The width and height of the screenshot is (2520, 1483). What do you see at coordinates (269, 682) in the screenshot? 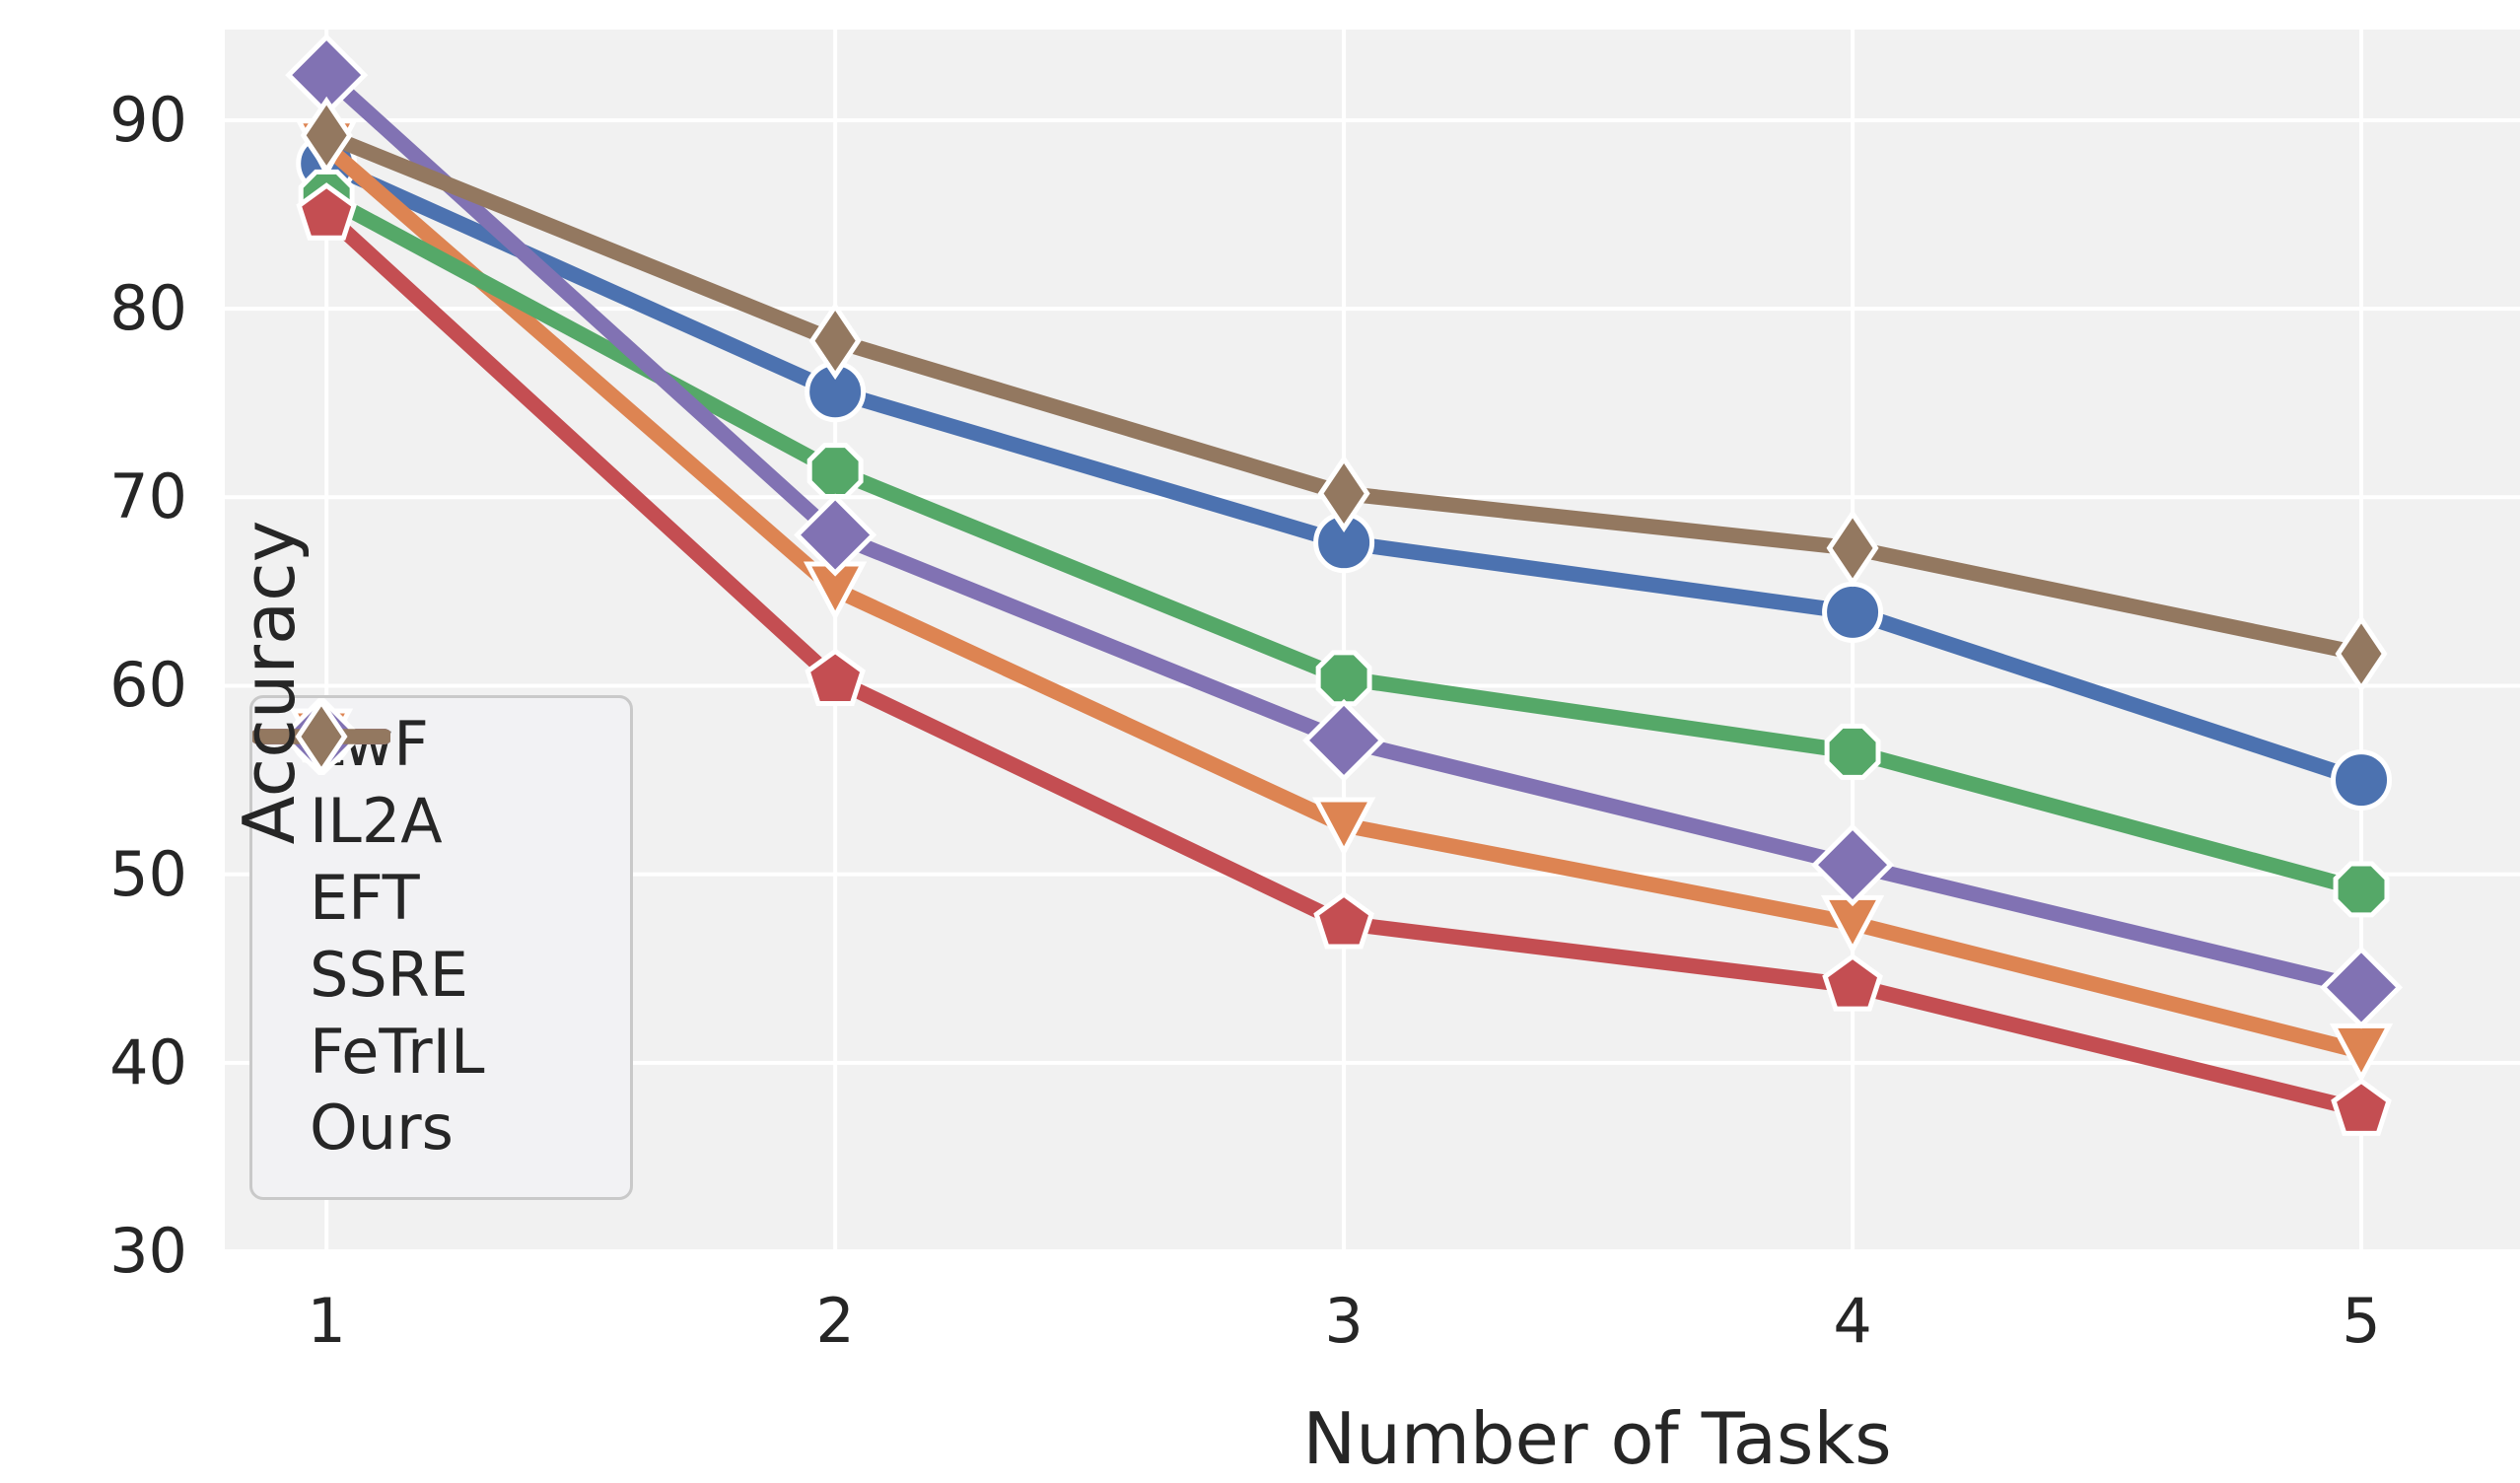
I see `y-axis-label: Accuracy` at bounding box center [269, 682].